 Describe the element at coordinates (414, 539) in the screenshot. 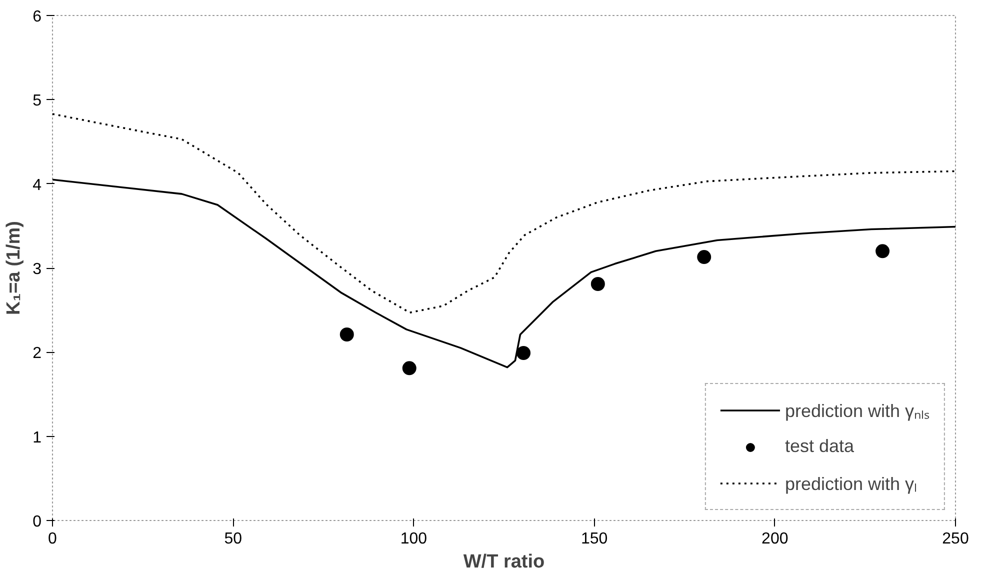

I see `x-tick-label: 100` at that location.